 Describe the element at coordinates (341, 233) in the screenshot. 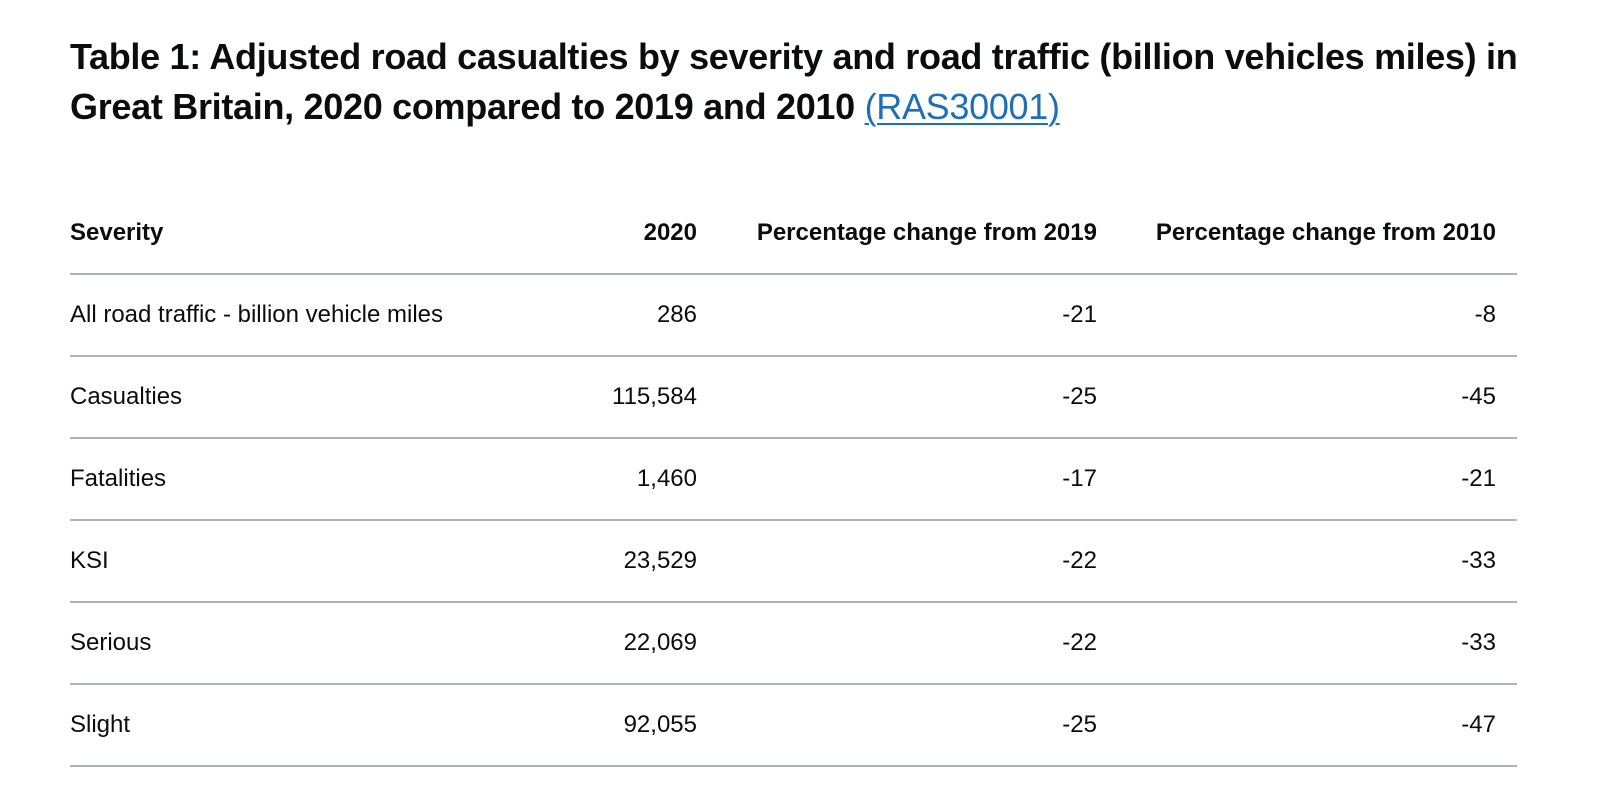

I see `header-severity: Severity` at that location.